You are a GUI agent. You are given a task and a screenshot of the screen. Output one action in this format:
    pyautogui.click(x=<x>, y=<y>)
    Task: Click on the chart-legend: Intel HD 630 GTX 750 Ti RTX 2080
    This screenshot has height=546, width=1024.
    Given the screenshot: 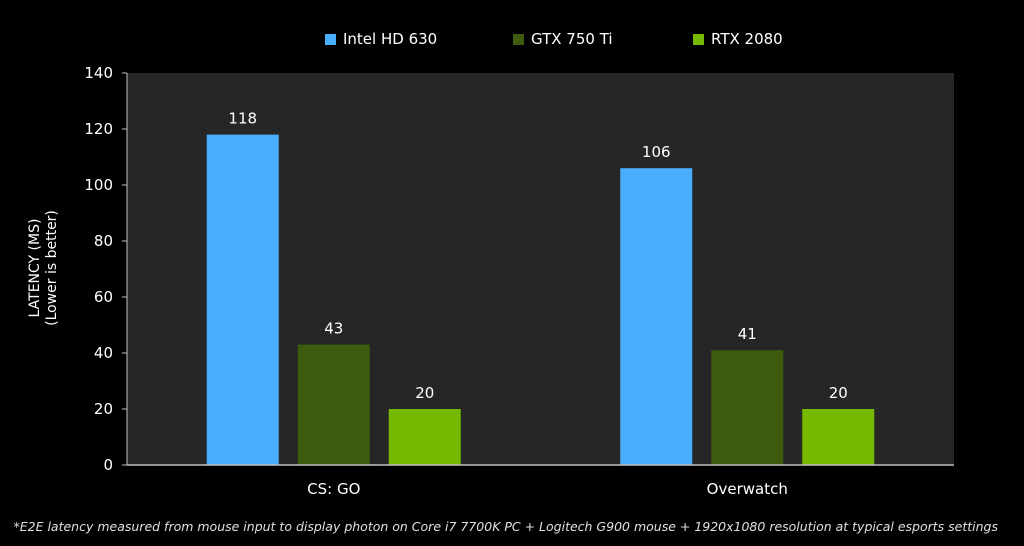 What is the action you would take?
    pyautogui.click(x=512, y=39)
    